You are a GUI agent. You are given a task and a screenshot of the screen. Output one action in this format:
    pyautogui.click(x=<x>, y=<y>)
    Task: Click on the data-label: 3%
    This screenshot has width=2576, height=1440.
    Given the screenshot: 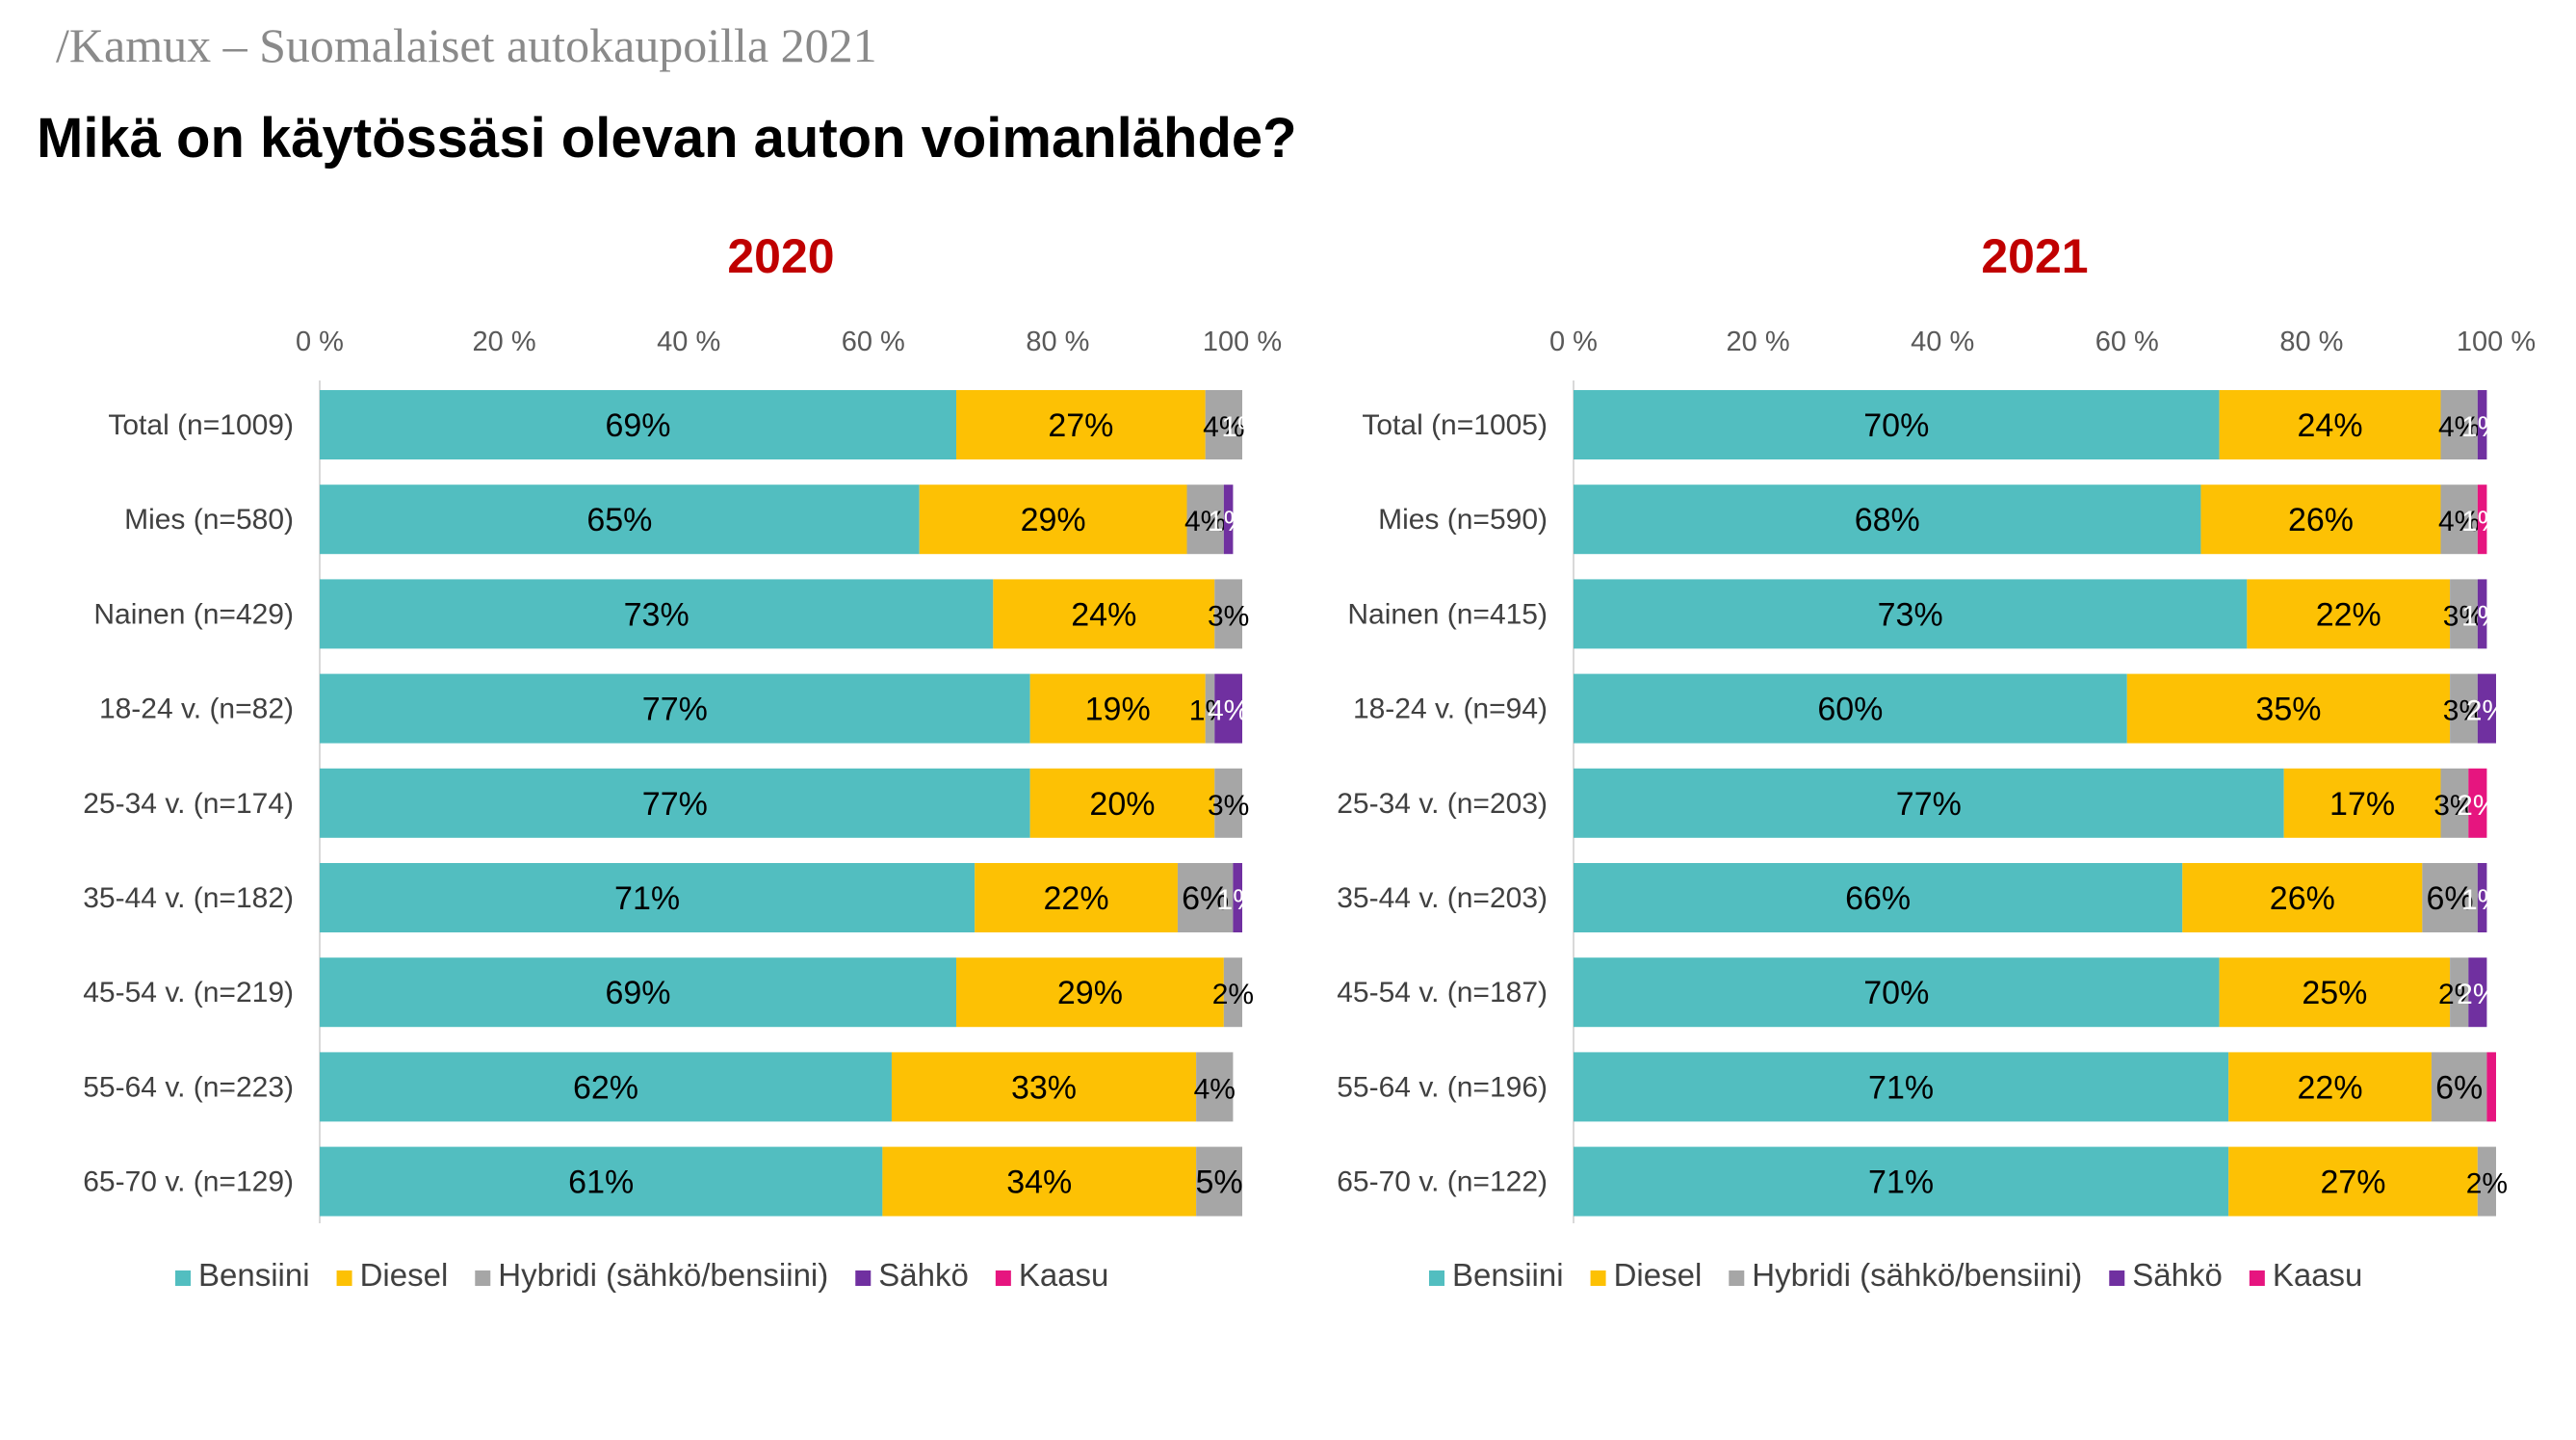 What is the action you would take?
    pyautogui.click(x=1228, y=616)
    